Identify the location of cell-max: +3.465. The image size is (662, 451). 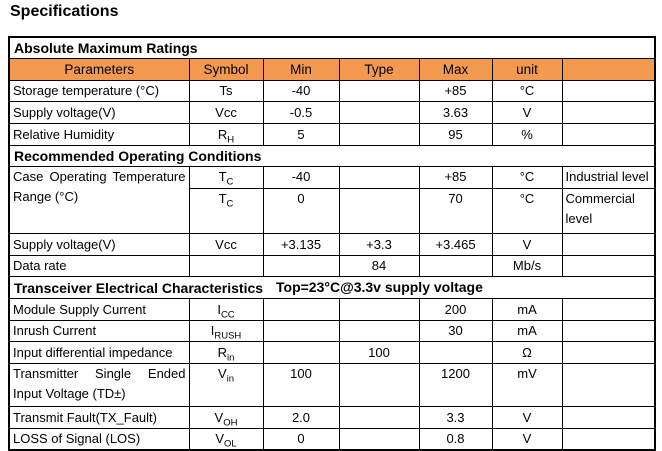
(455, 244).